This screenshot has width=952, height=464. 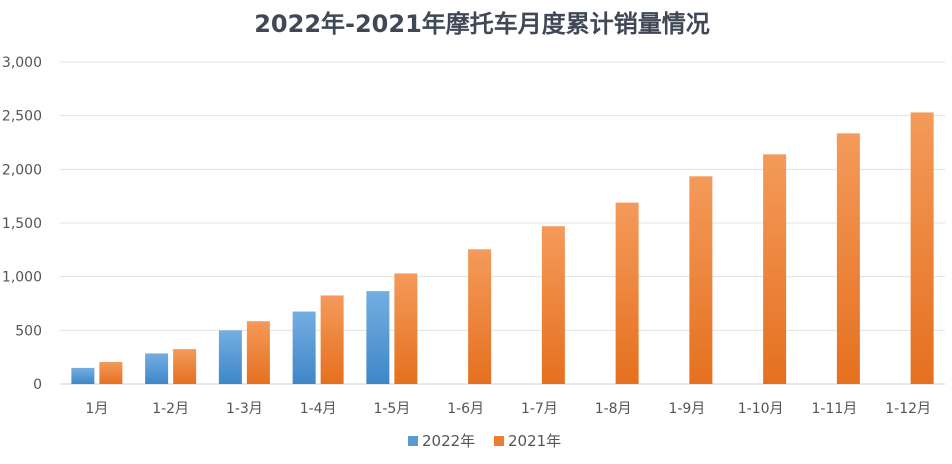 I want to click on y-tick-label: 1,500, so click(x=22, y=224).